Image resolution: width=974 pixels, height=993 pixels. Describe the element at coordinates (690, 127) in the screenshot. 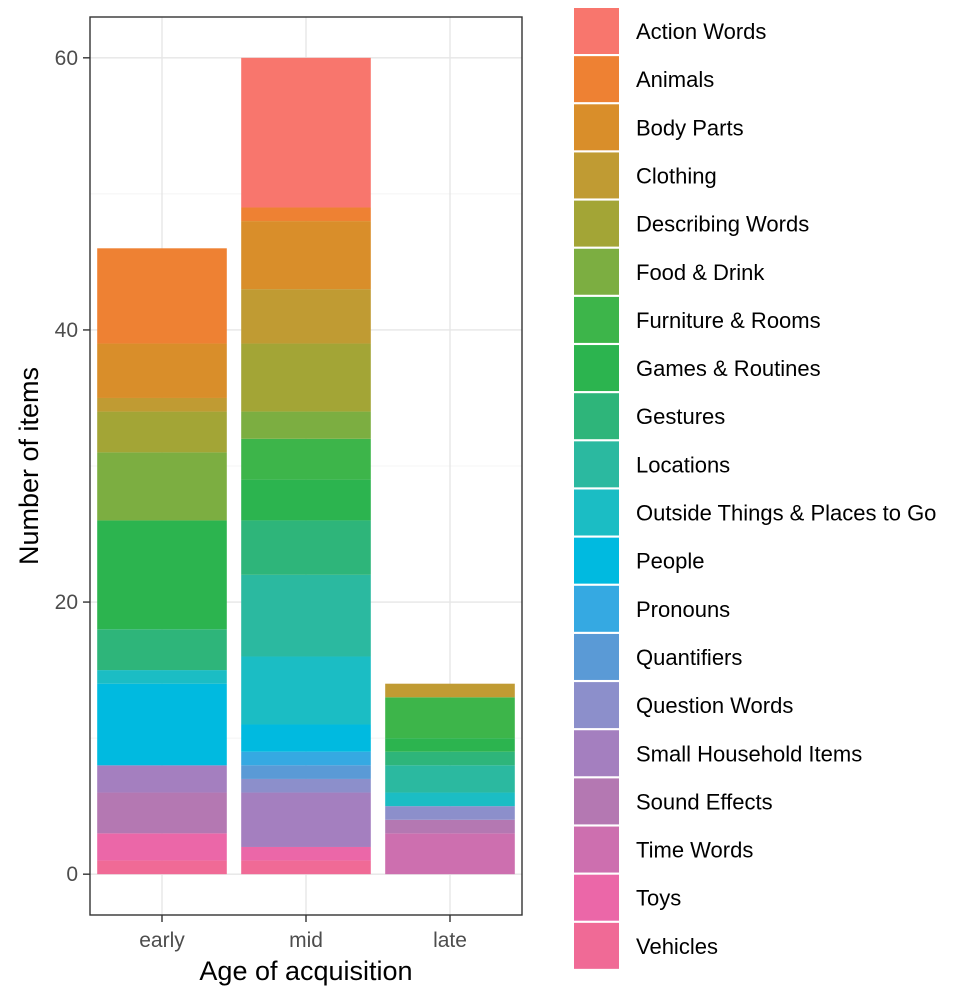

I see `legend-label-body-parts: Body Parts` at that location.